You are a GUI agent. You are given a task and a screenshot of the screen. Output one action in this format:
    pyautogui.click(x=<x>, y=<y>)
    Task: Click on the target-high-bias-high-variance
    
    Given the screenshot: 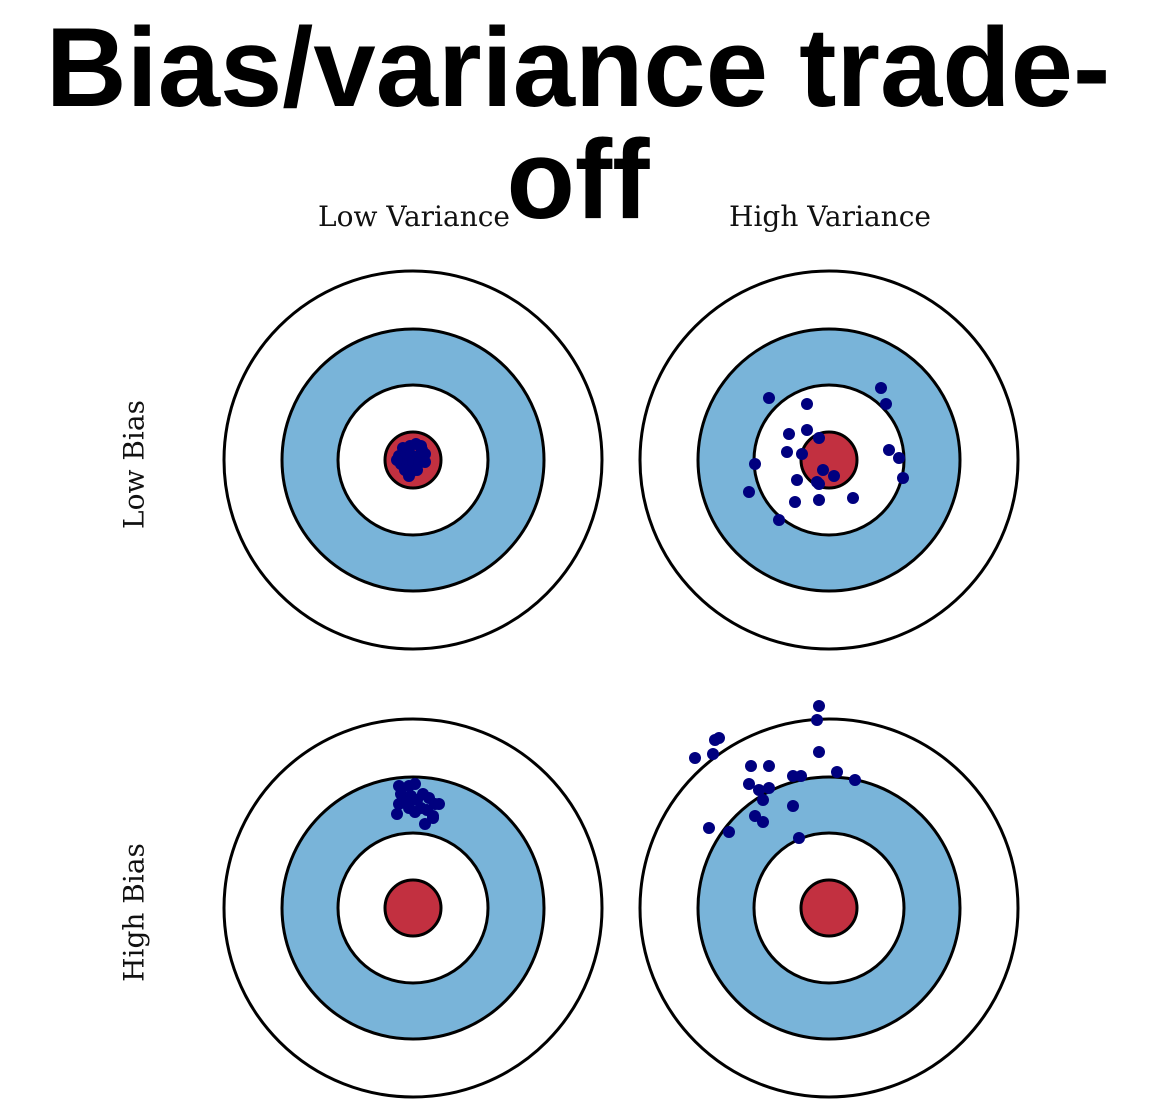 What is the action you would take?
    pyautogui.click(x=829, y=899)
    